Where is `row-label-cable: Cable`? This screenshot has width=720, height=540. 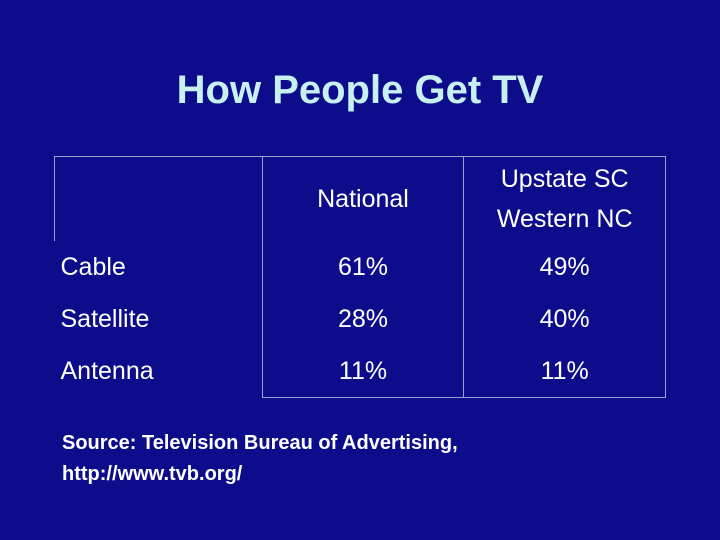
row-label-cable: Cable is located at coordinates (93, 266).